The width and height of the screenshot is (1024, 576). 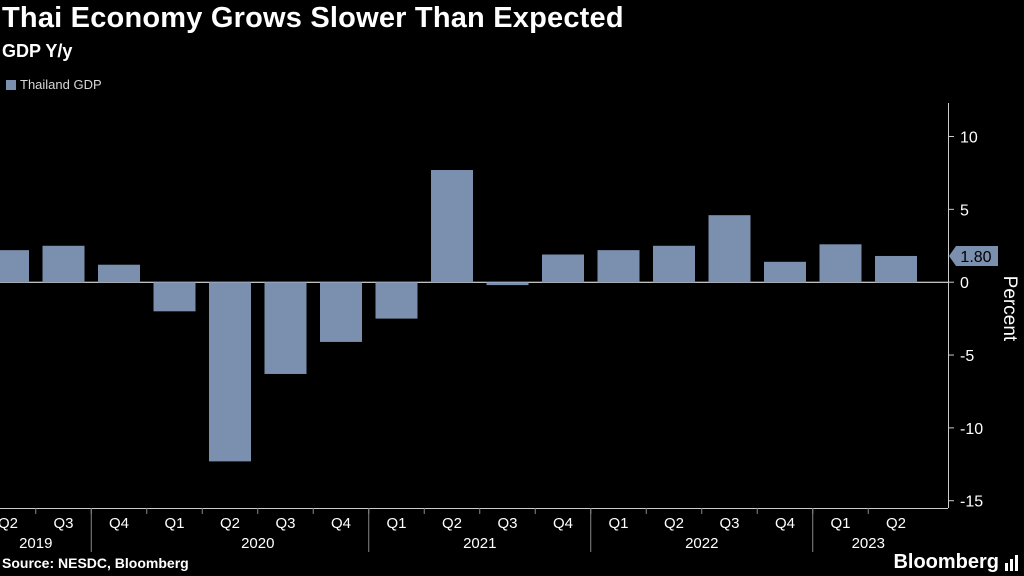 I want to click on last-value-callout: 1.80, so click(x=973, y=255).